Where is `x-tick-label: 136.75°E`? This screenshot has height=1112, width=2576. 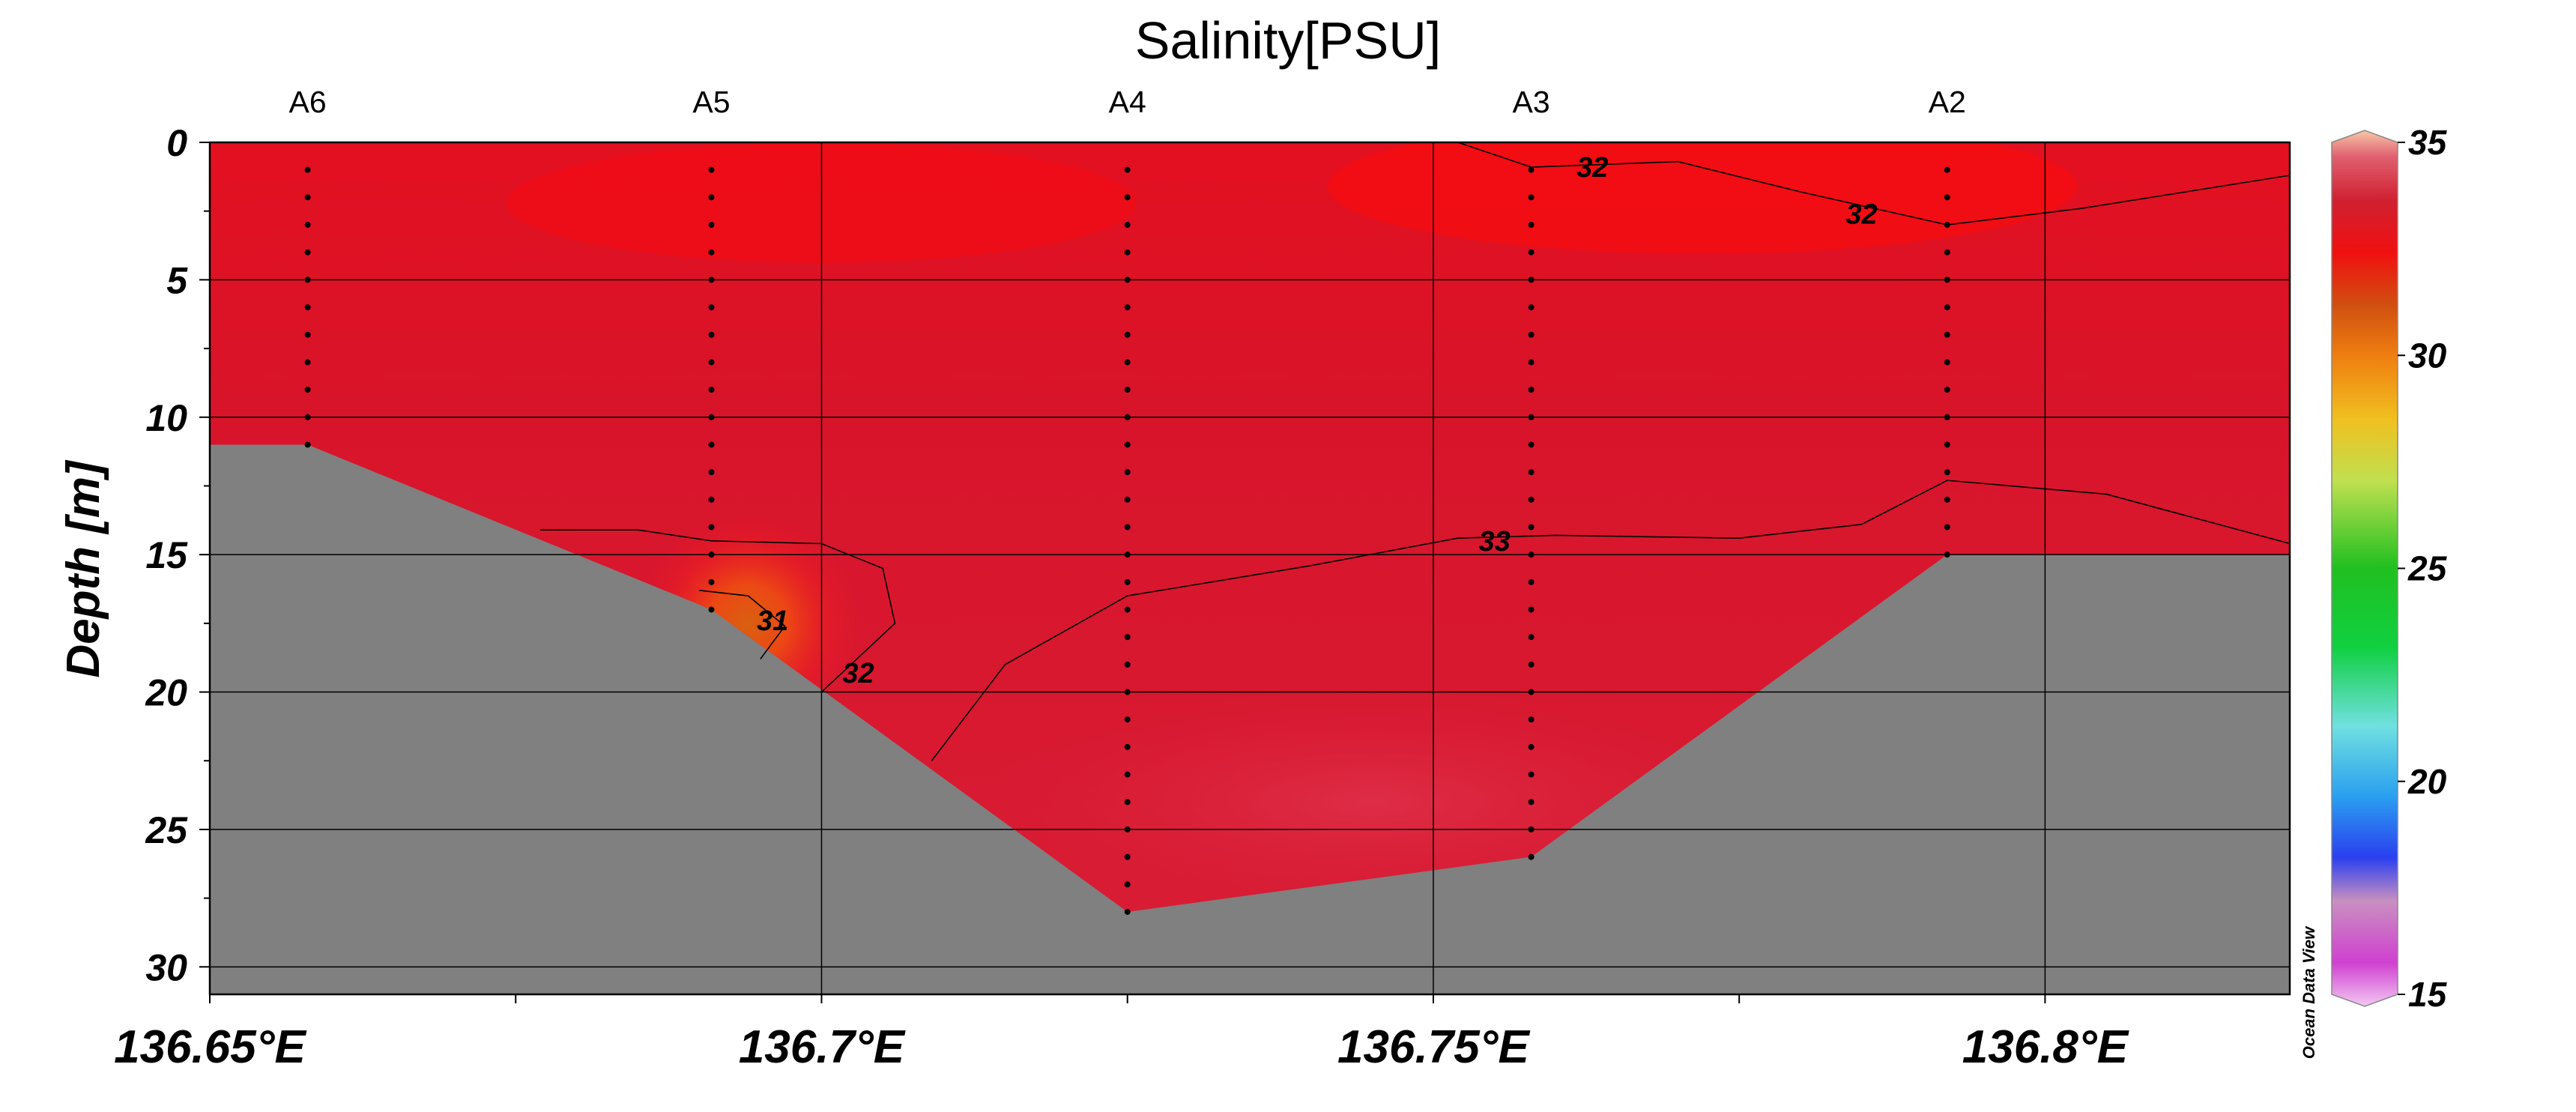 x-tick-label: 136.75°E is located at coordinates (1433, 1047).